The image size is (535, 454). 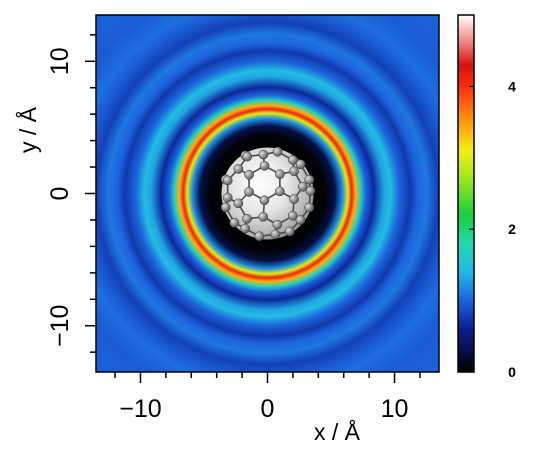 What do you see at coordinates (512, 372) in the screenshot?
I see `colorbar-tick-label: 0` at bounding box center [512, 372].